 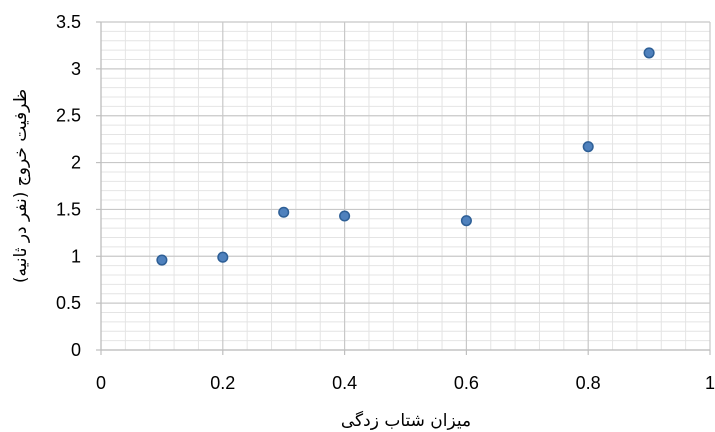 What do you see at coordinates (588, 383) in the screenshot?
I see `x-tick-label: 0.8` at bounding box center [588, 383].